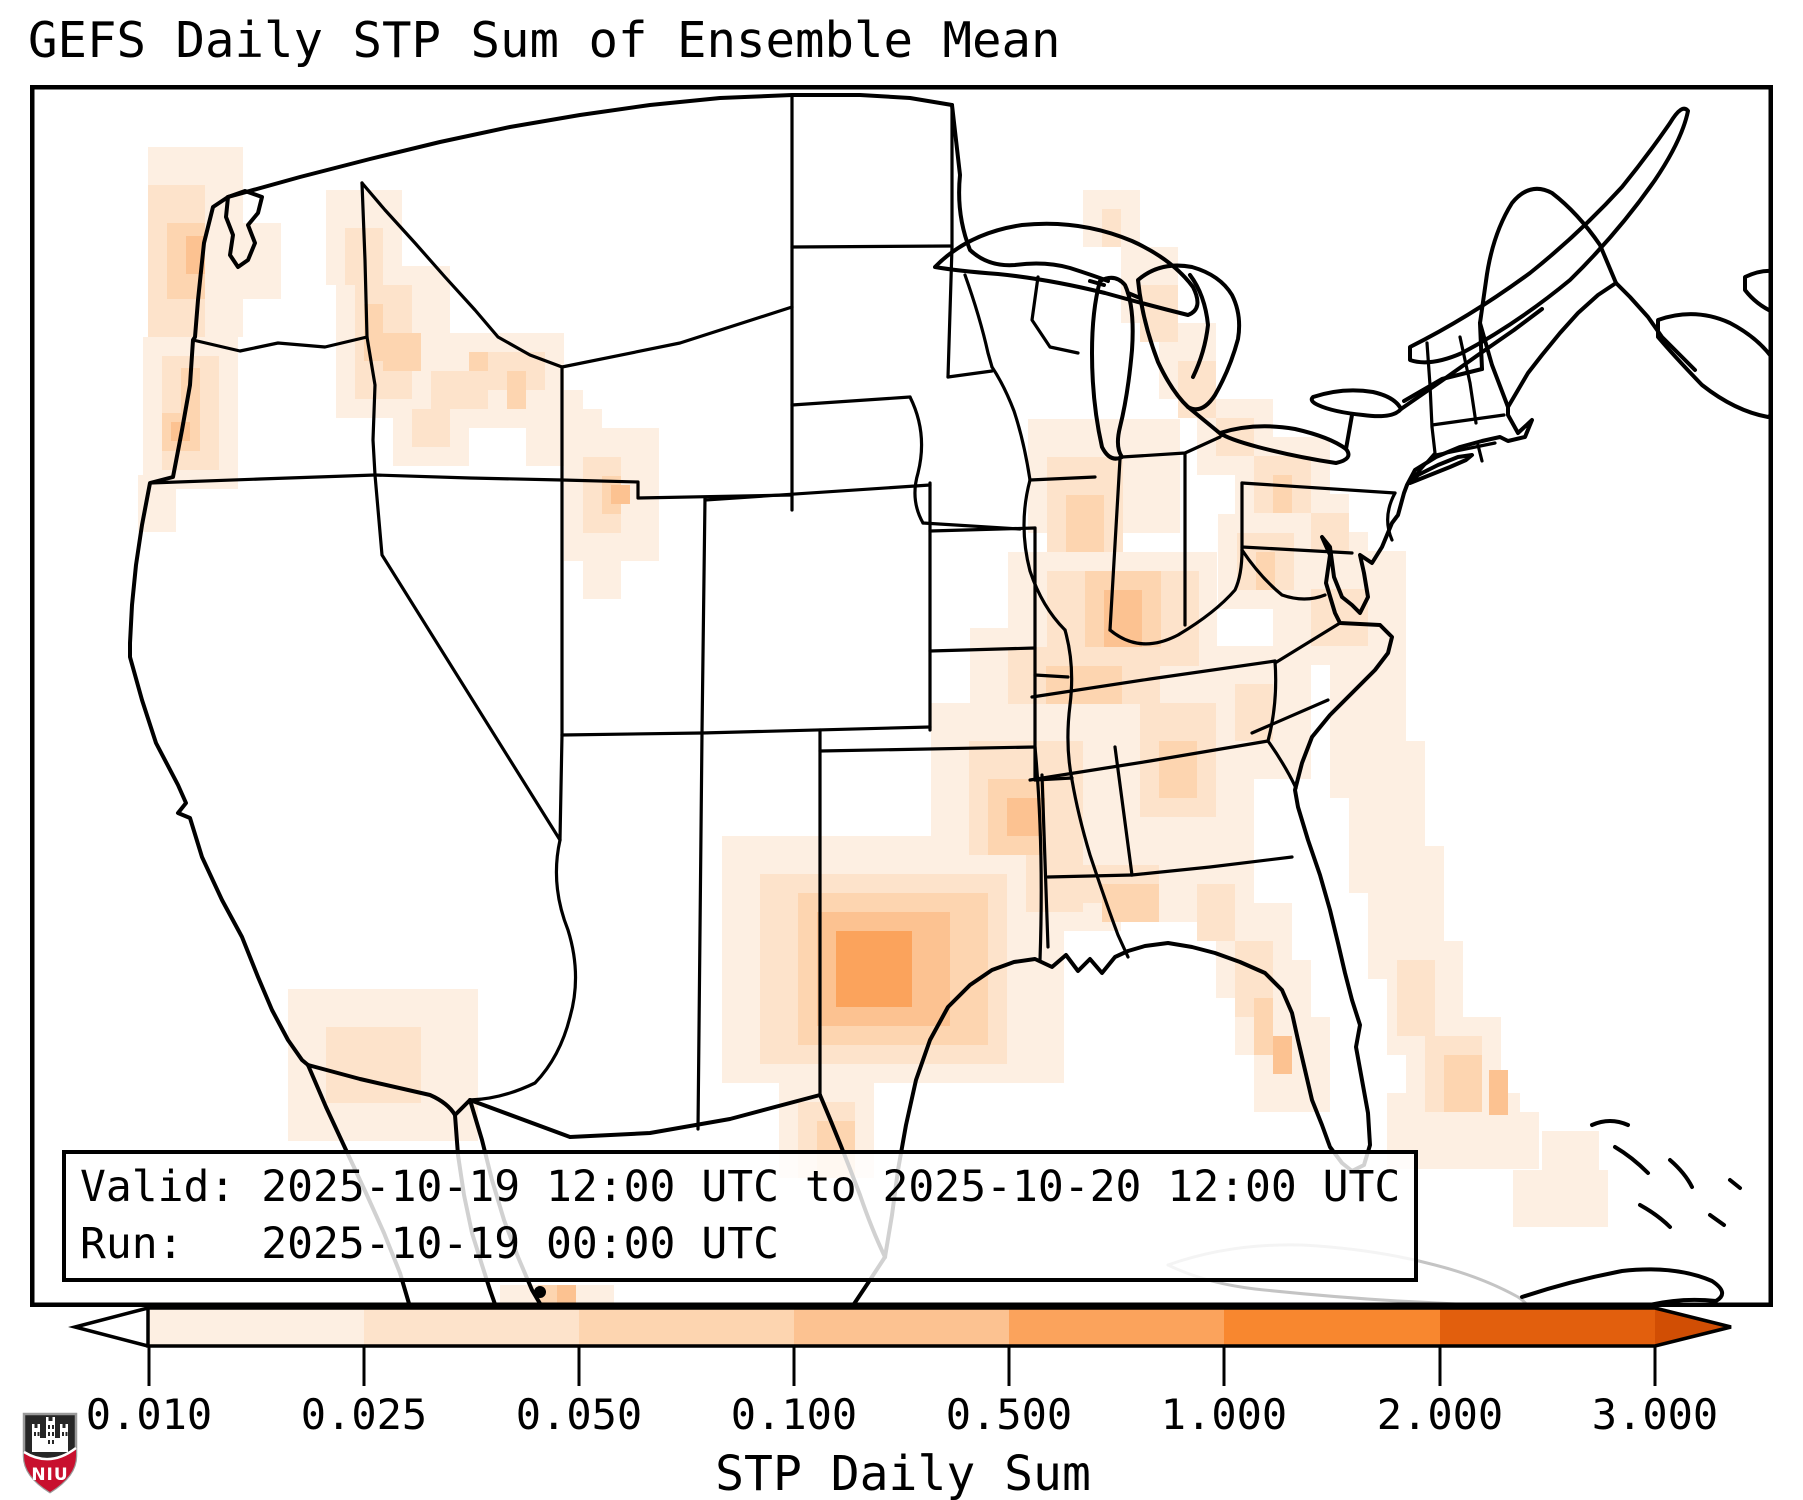  Describe the element at coordinates (1468, 380) in the screenshot. I see `vt-nh-border` at that location.